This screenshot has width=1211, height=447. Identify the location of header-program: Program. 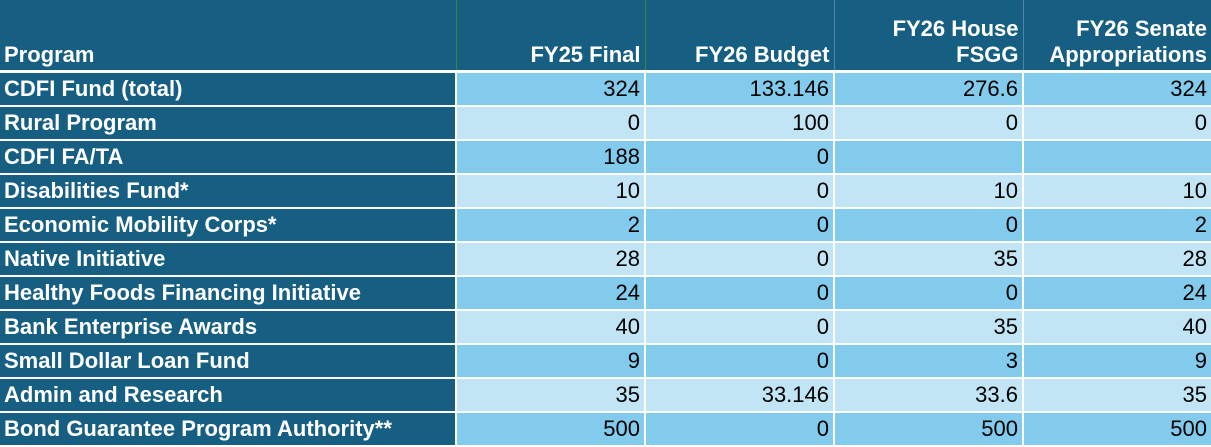
(228, 36).